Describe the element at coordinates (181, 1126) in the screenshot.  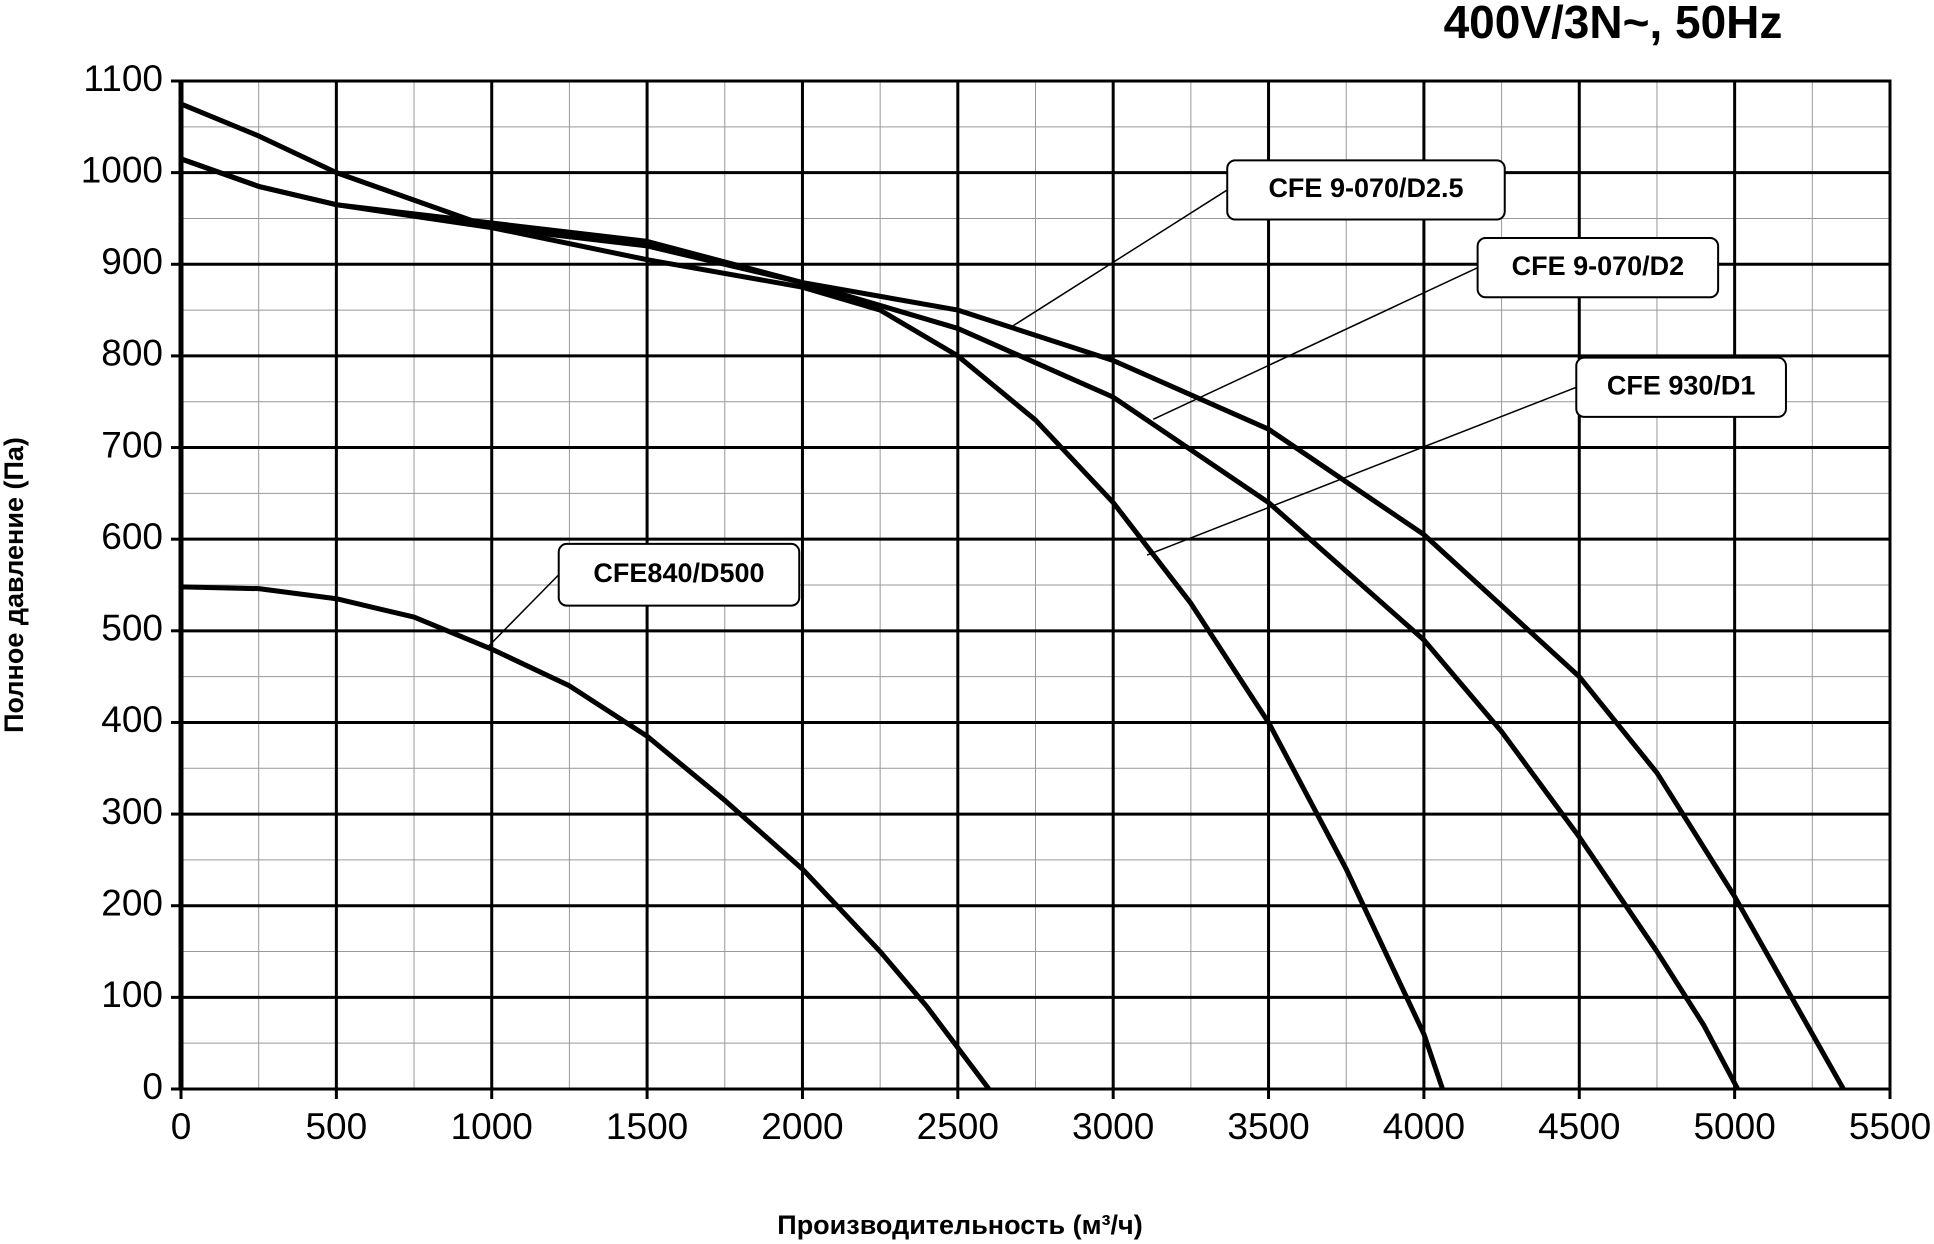
I see `x-tick-label: 0` at that location.